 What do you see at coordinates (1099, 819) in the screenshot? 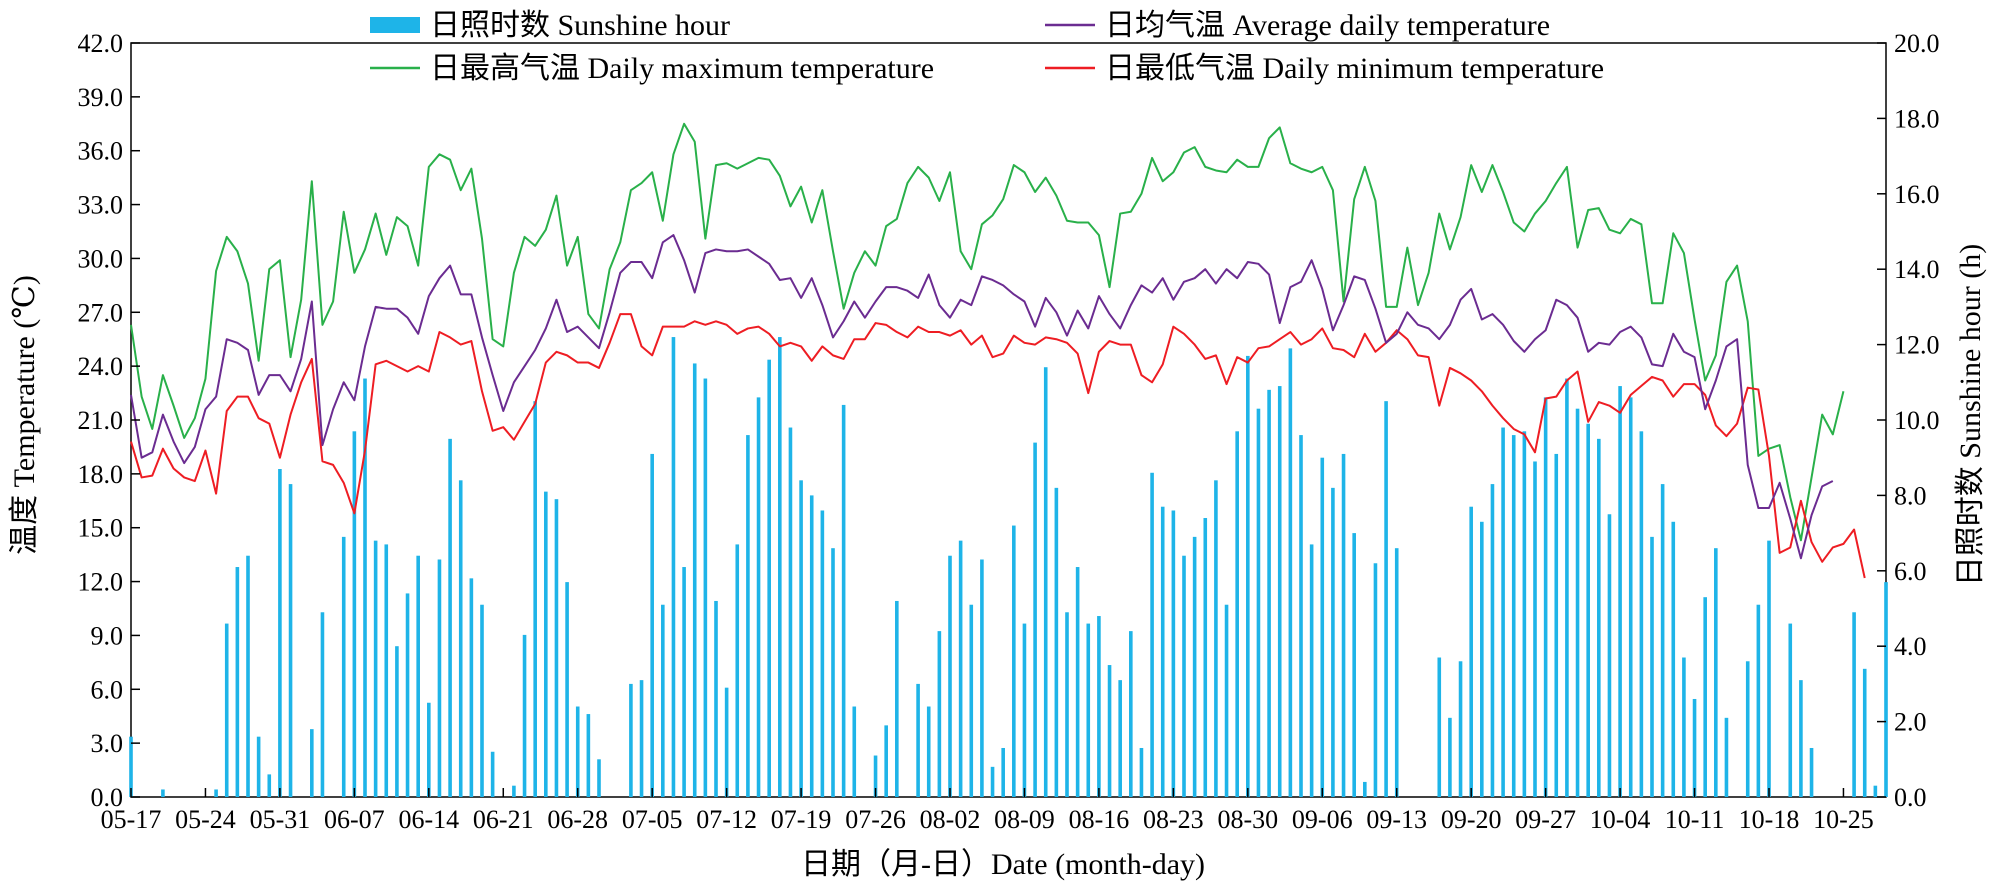
I see `x-tick-label: 08-16` at bounding box center [1099, 819].